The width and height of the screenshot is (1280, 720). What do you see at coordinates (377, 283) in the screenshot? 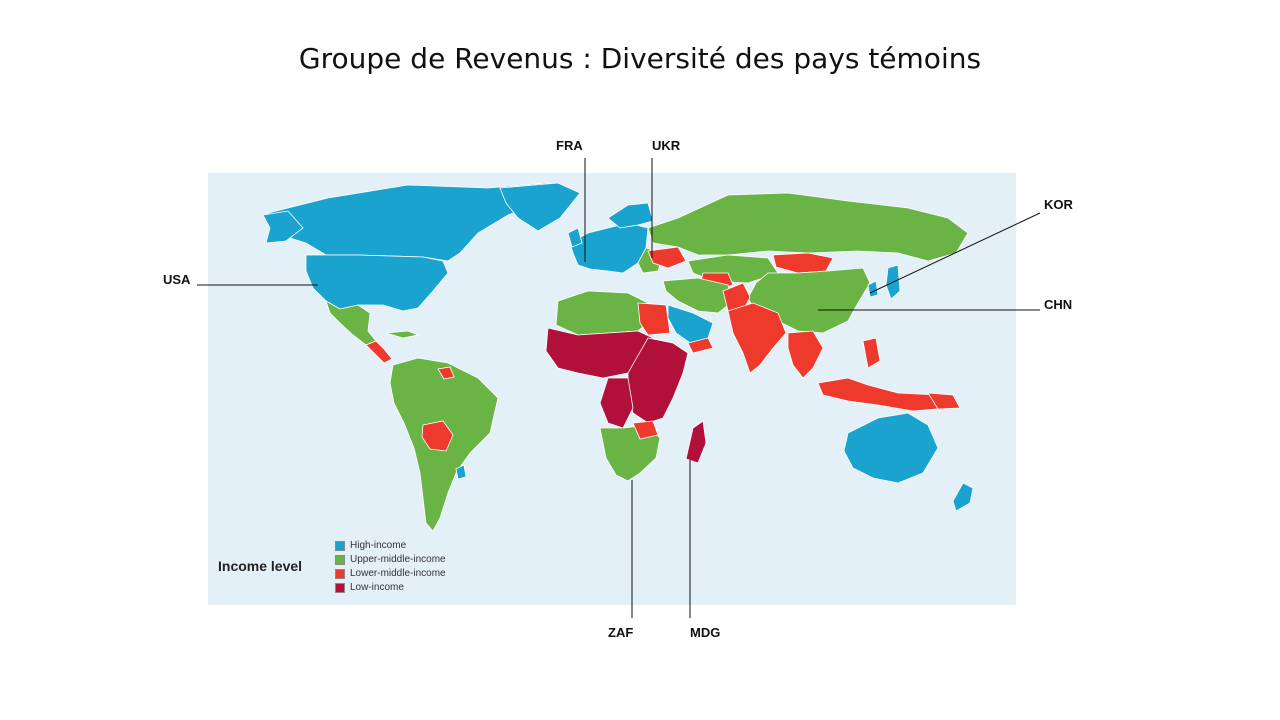
I see `region-usa` at bounding box center [377, 283].